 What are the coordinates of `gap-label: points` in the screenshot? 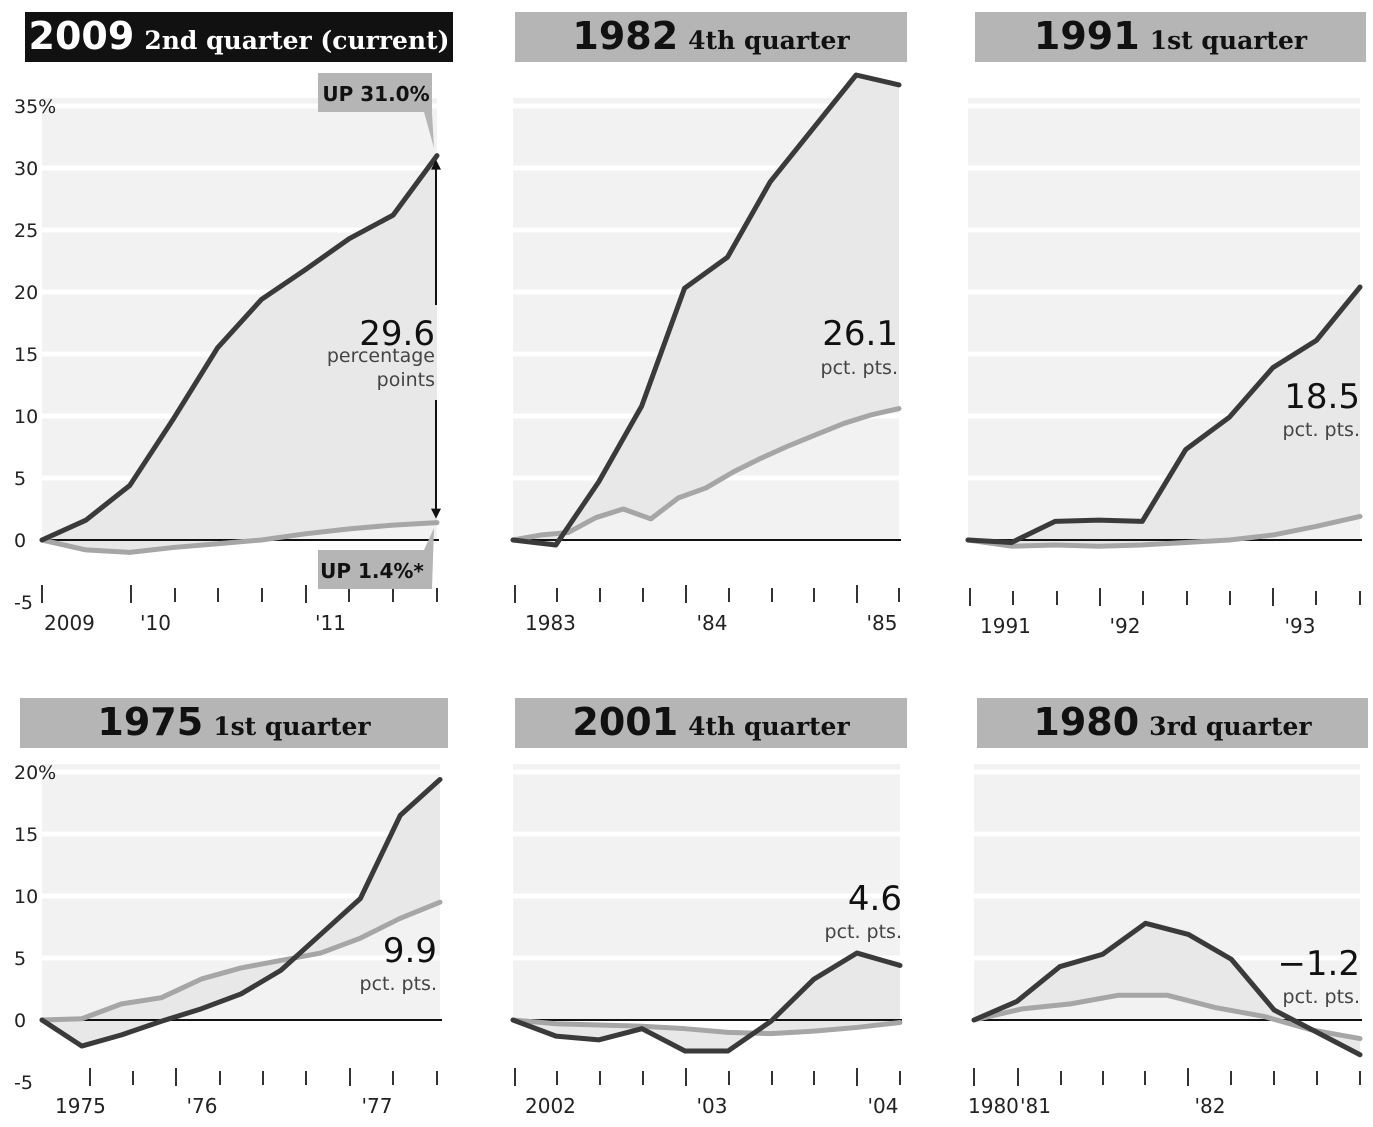 It's located at (406, 380).